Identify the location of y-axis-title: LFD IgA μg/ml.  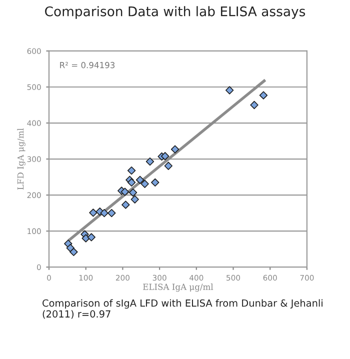
(21, 159).